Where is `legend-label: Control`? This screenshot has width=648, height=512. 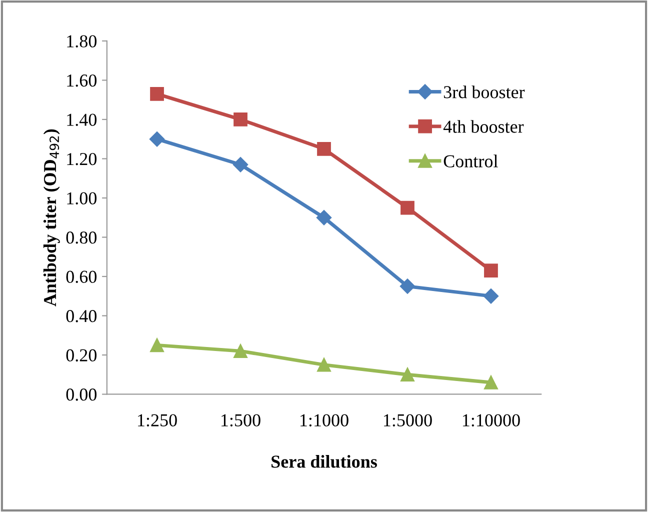 legend-label: Control is located at coordinates (471, 161).